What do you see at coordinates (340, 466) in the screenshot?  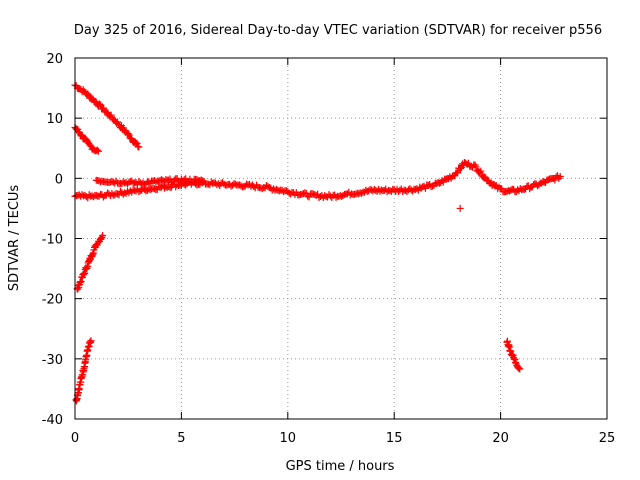 I see `x-axis-label: GPS time / hours` at bounding box center [340, 466].